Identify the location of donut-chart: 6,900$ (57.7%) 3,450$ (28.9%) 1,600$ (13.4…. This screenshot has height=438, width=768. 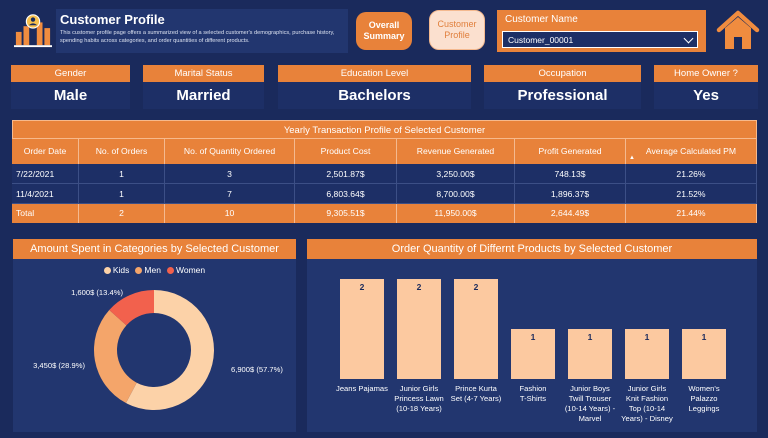
(158, 349).